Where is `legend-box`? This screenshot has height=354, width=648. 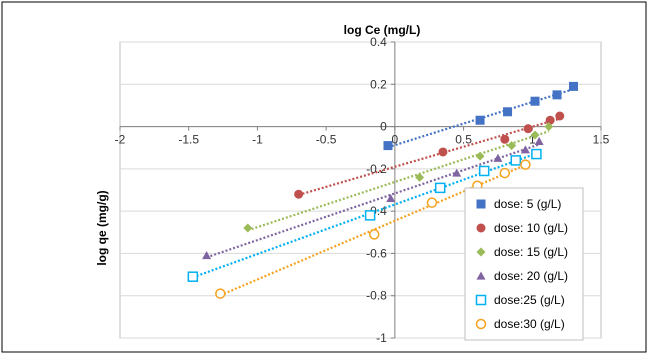
legend-box is located at coordinates (524, 264).